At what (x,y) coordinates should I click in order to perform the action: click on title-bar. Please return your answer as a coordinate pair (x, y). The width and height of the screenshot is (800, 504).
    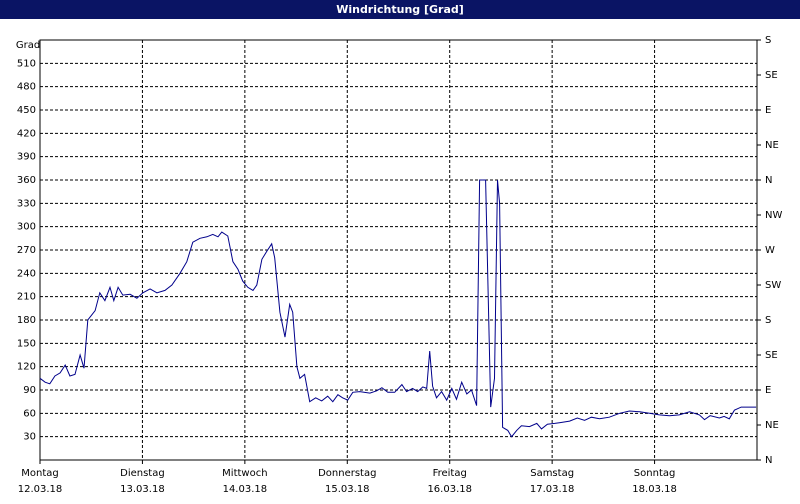
    Looking at the image, I should click on (400, 9).